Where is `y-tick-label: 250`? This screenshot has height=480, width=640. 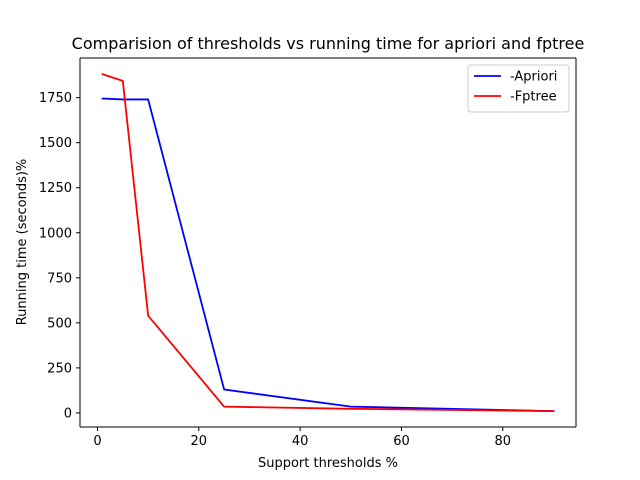 y-tick-label: 250 is located at coordinates (59, 368).